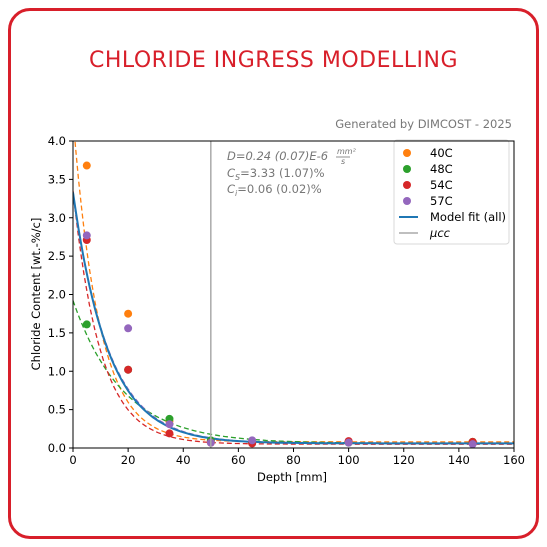 This screenshot has height=547, width=547. What do you see at coordinates (407, 201) in the screenshot?
I see `legend-marker-57c` at bounding box center [407, 201].